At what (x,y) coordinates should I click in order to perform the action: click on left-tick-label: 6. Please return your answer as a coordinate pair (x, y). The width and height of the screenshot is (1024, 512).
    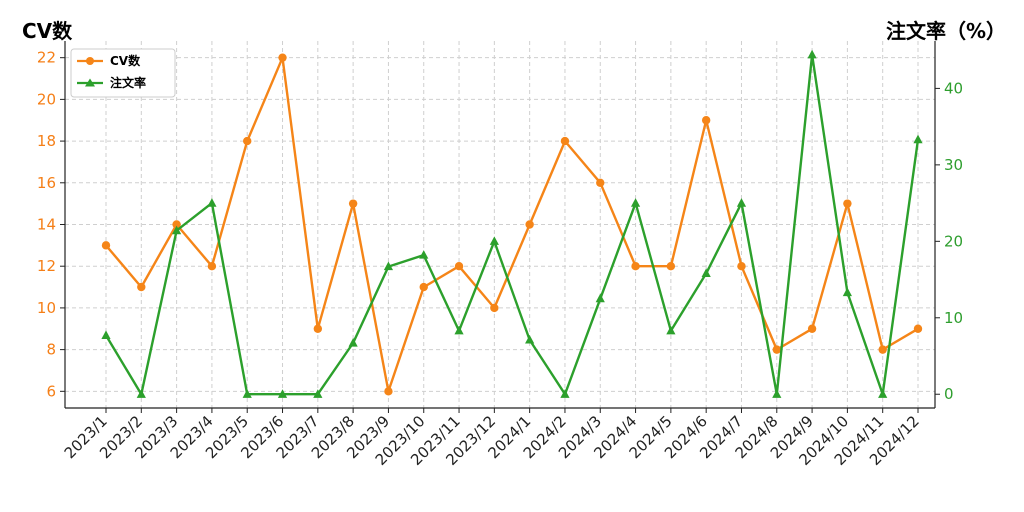
    Looking at the image, I should click on (51, 391).